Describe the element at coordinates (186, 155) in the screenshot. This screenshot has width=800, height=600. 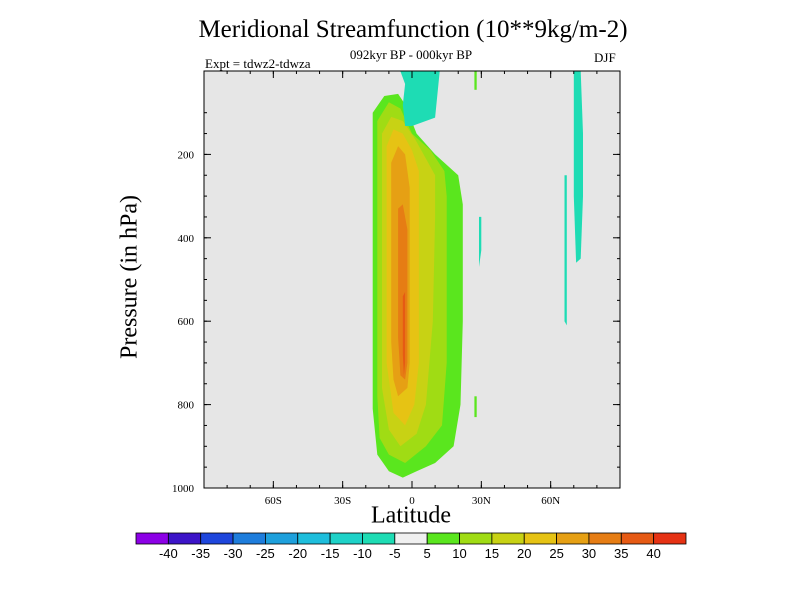
I see `y-tick-label: 200` at that location.